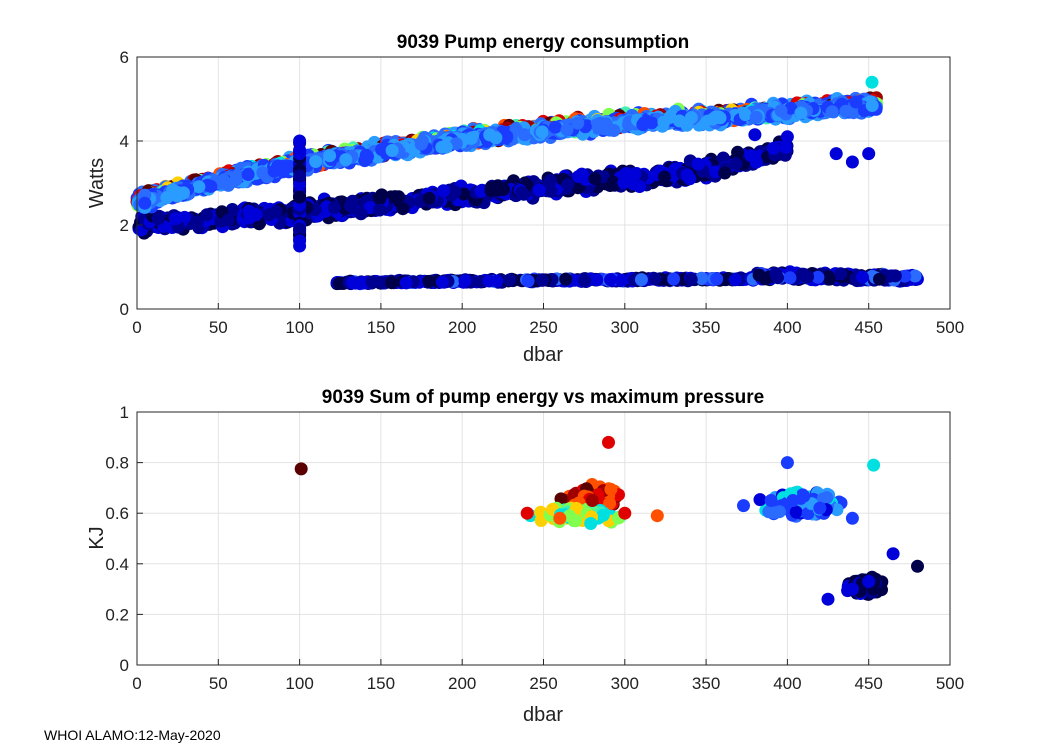 The image size is (1050, 750). Describe the element at coordinates (543, 42) in the screenshot. I see `chart-title: 9039 Pump energy consumption` at that location.